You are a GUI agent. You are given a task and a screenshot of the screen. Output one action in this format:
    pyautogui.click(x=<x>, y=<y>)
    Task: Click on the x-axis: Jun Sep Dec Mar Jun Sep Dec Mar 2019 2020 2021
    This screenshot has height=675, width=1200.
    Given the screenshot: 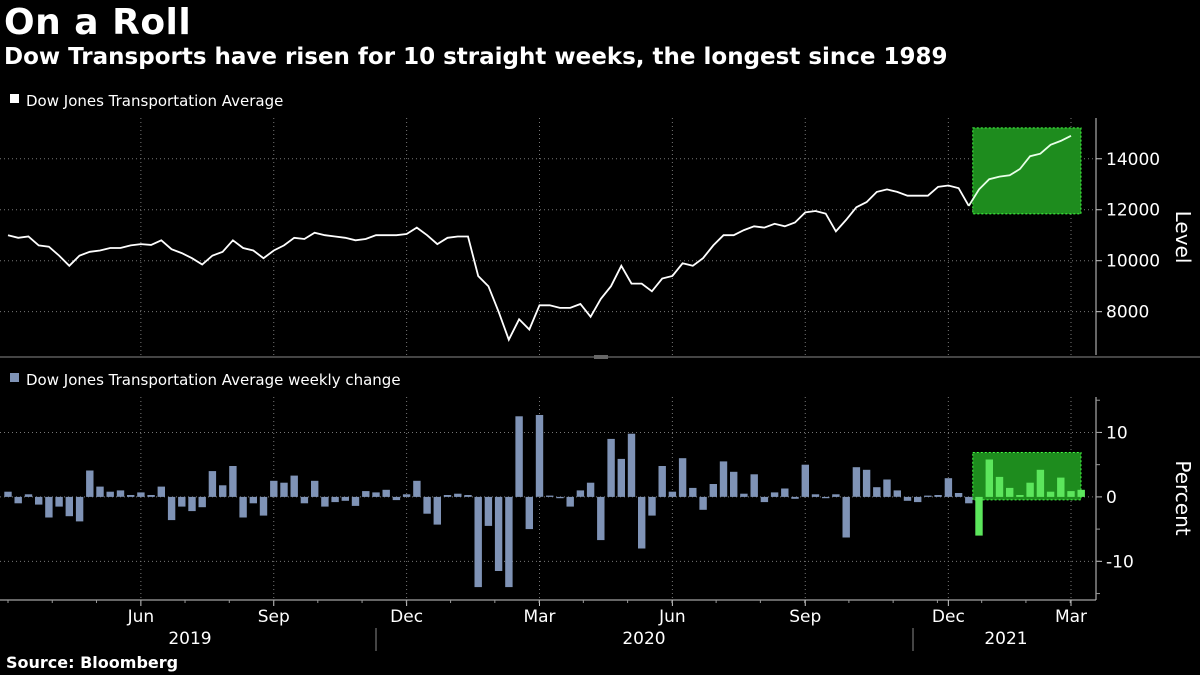 What is the action you would take?
    pyautogui.click(x=548, y=625)
    